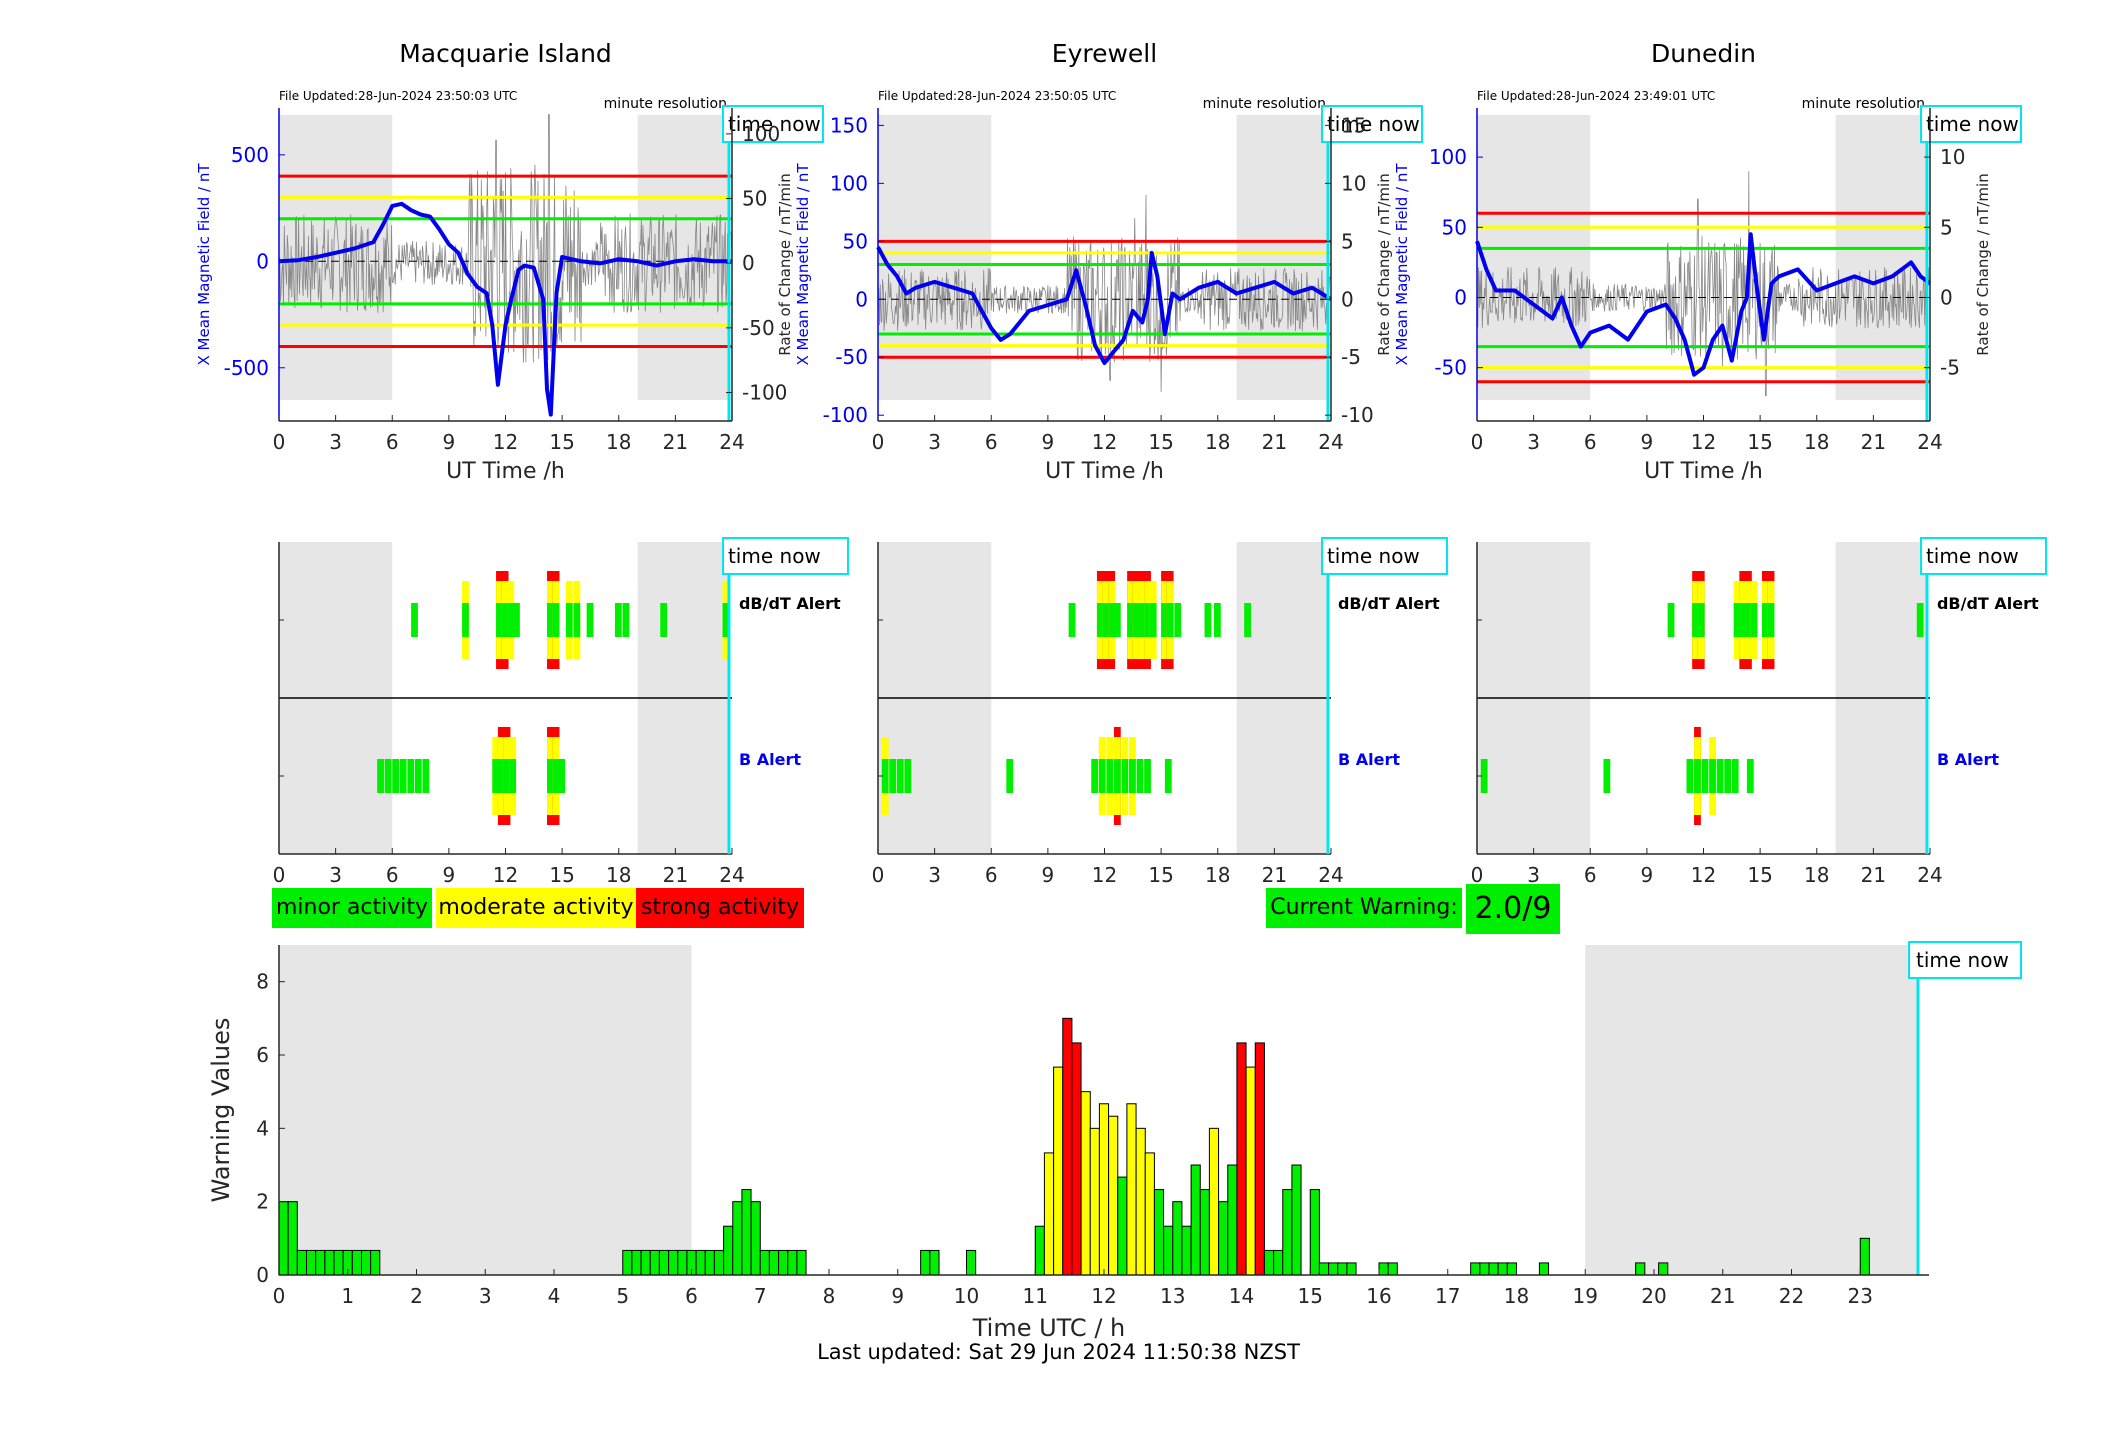 The image size is (2117, 1437). I want to click on dbdt-alert-label: dB/dT Alert, so click(790, 603).